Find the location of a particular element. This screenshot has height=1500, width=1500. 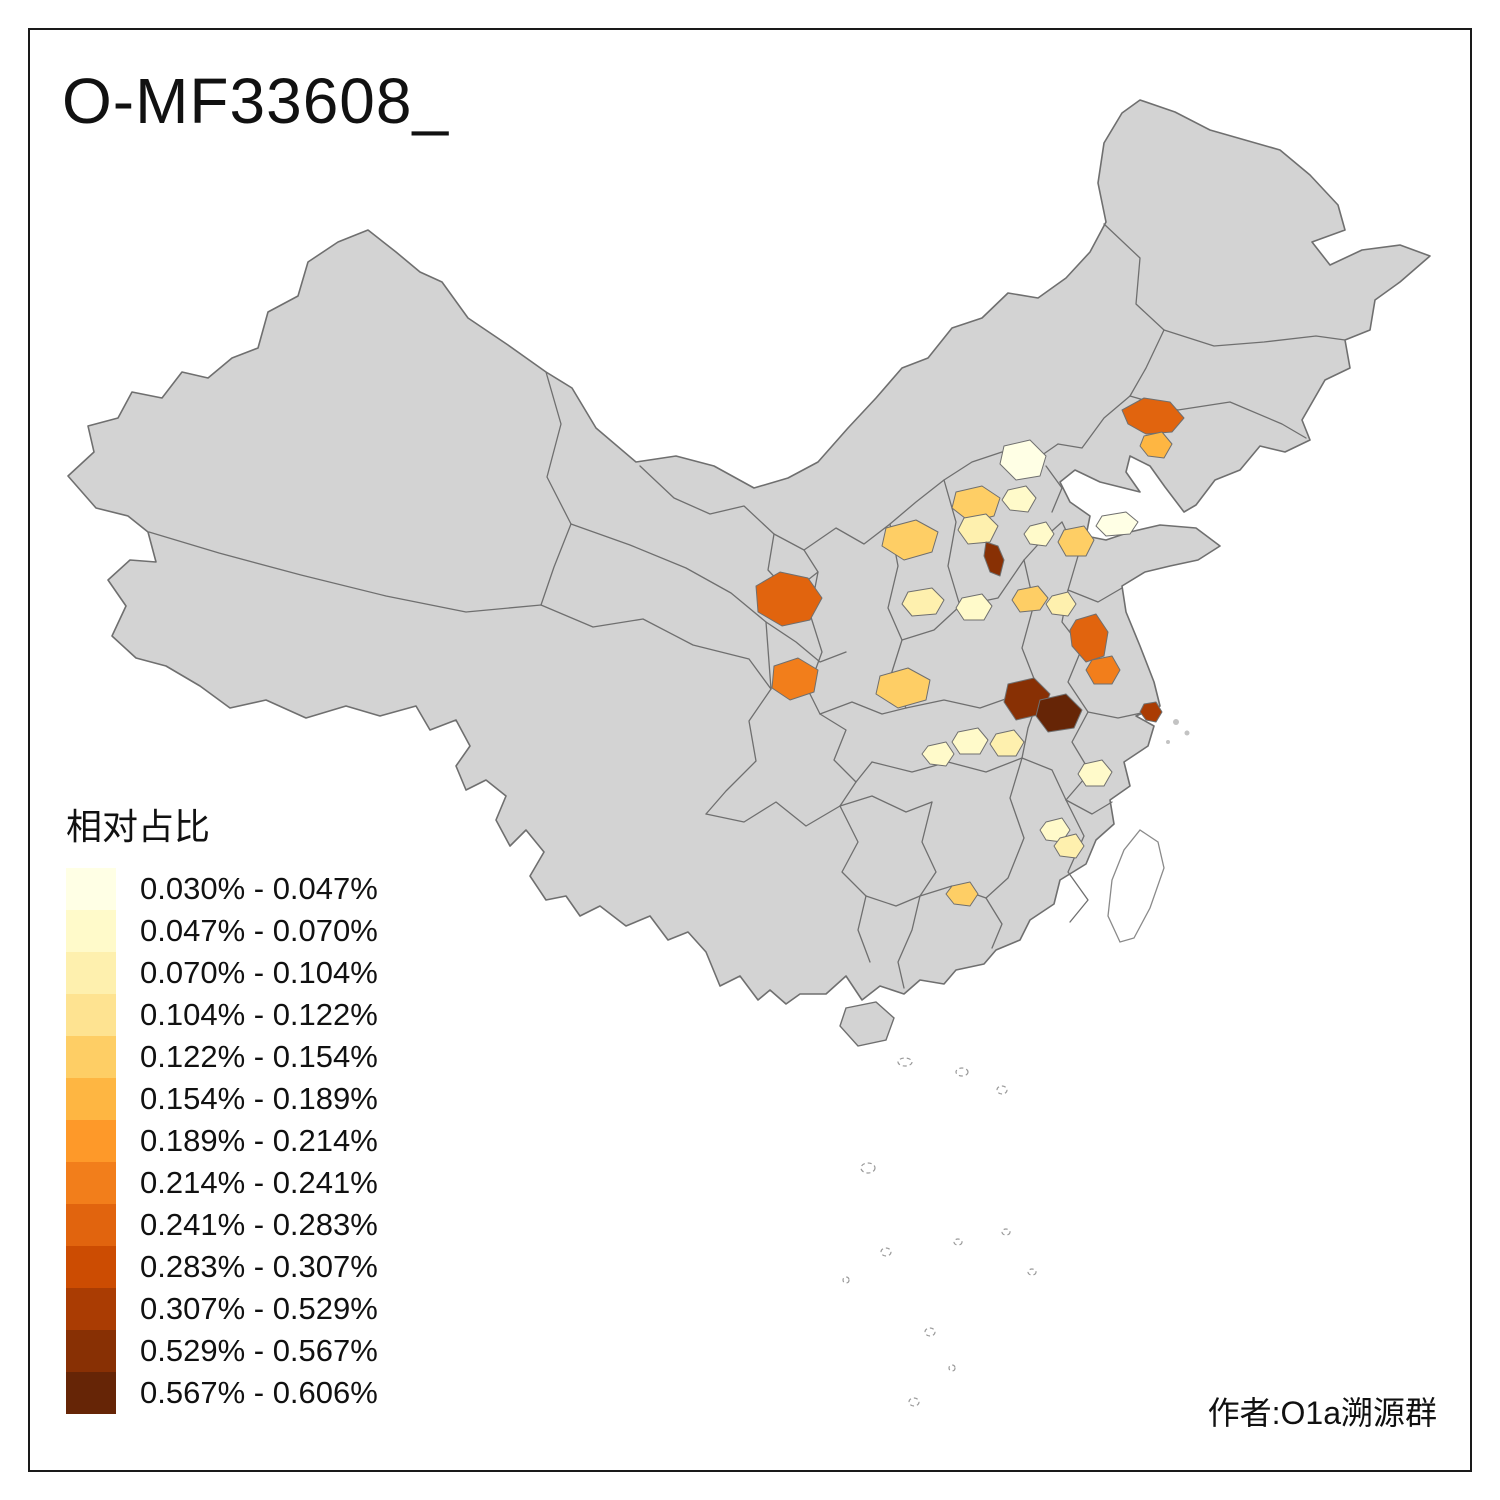

legend-item: 0.567% - 0.606% is located at coordinates (222, 1393).